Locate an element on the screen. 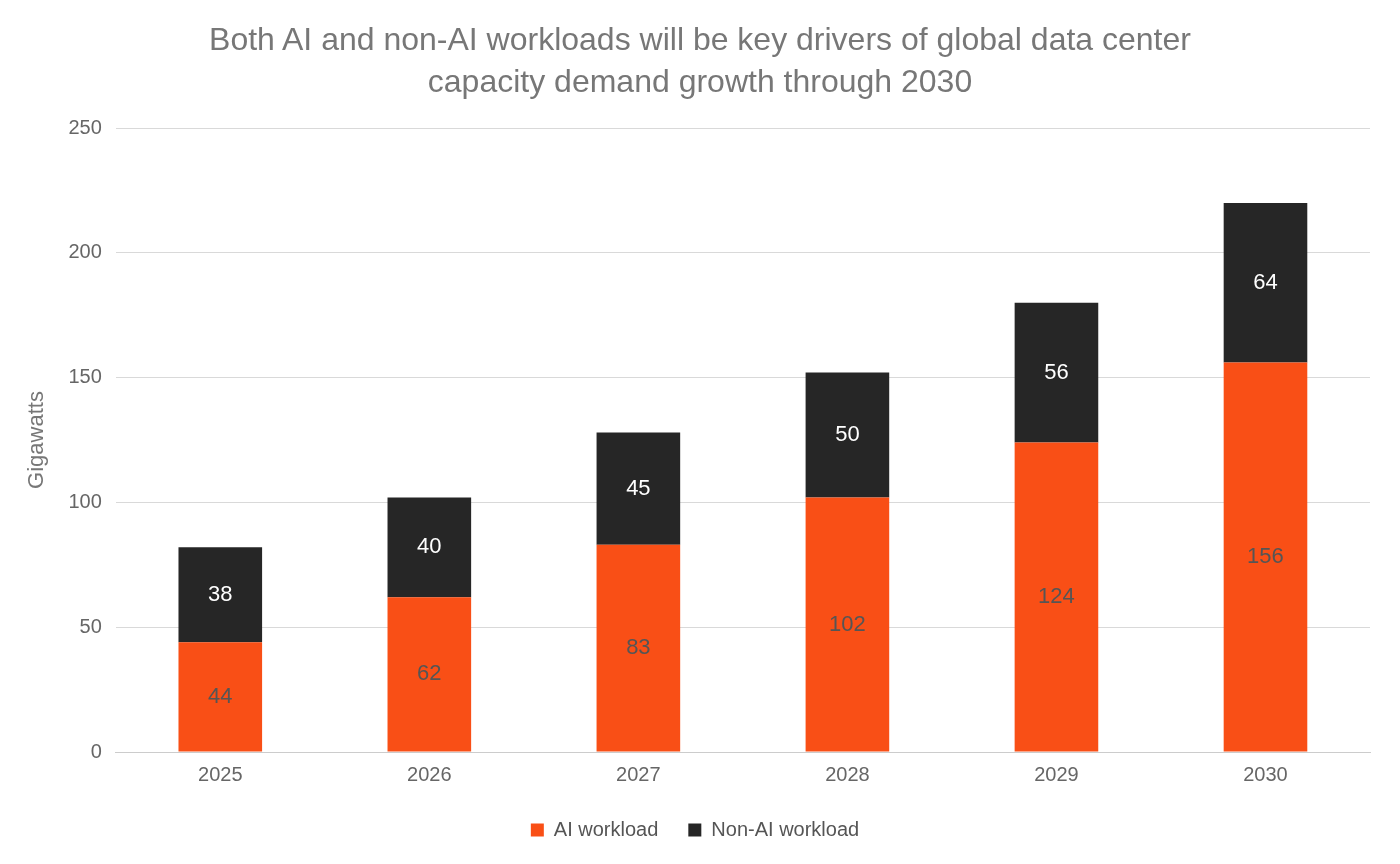 This screenshot has height=864, width=1400. data-label: 62 is located at coordinates (429, 673).